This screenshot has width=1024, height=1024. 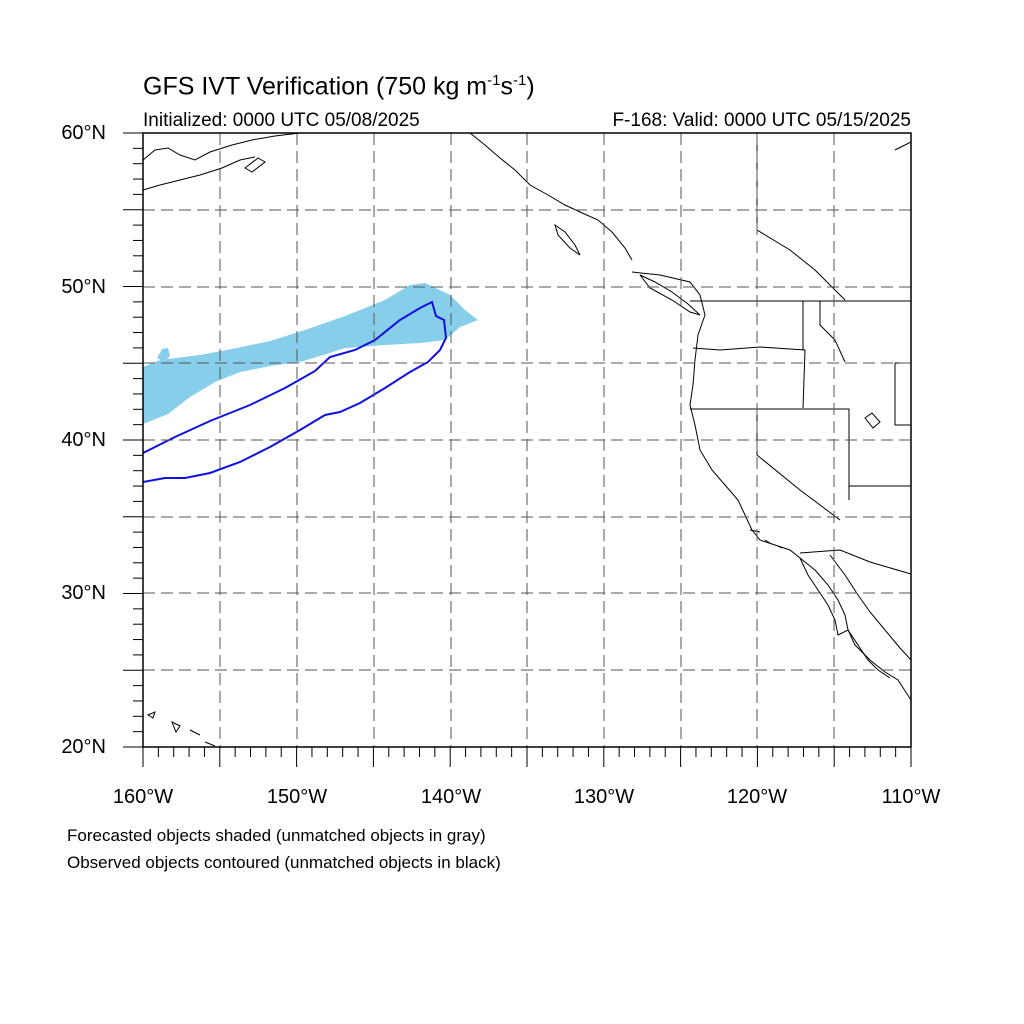 I want to click on channel-islands, so click(x=766, y=539).